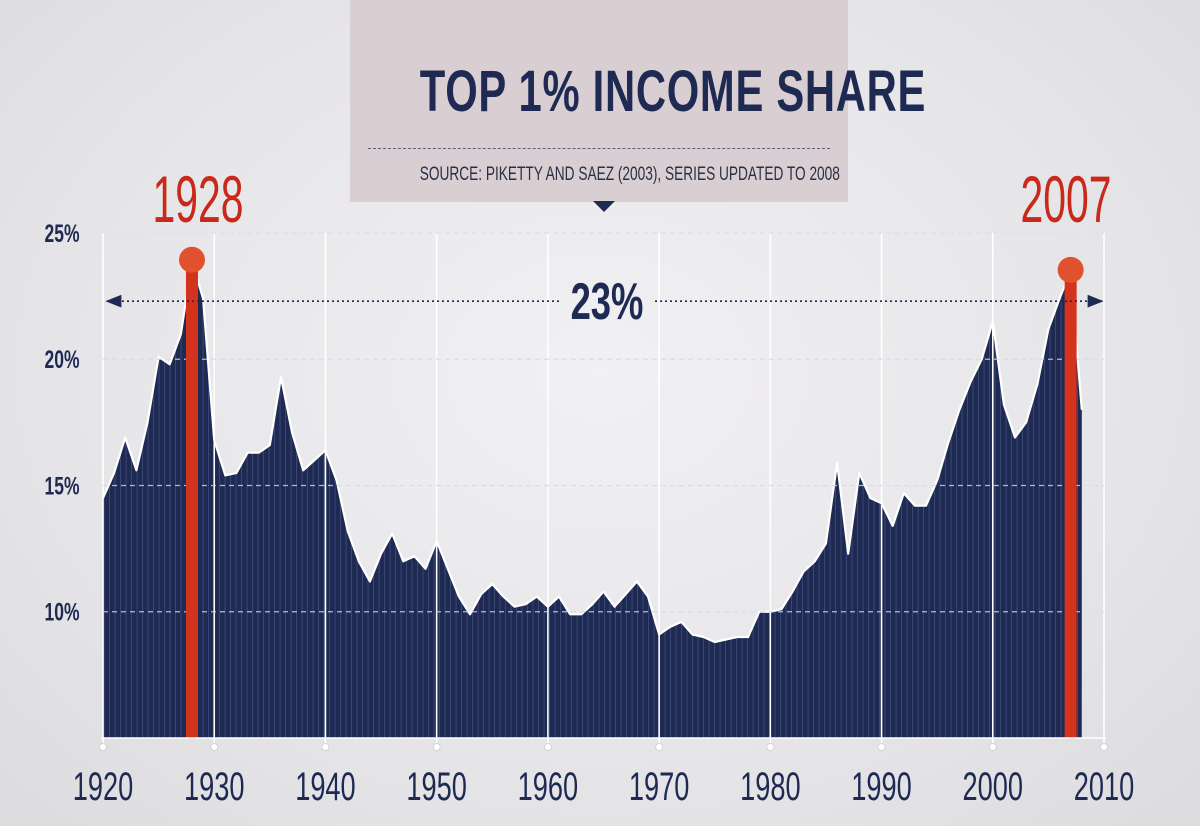  Describe the element at coordinates (325, 747) in the screenshot. I see `x-tick-dot-1940` at that location.